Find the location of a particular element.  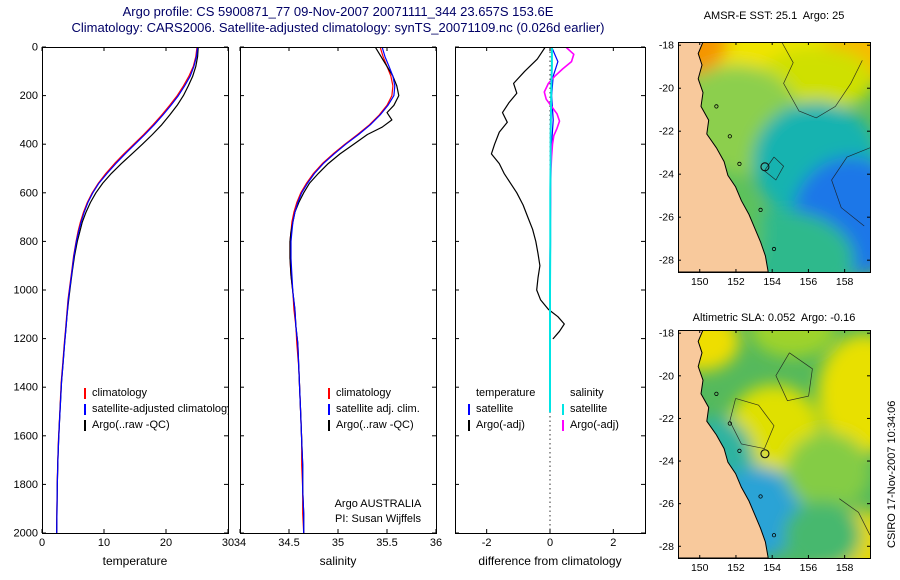

y-tick-label: 1600 is located at coordinates (26, 436).